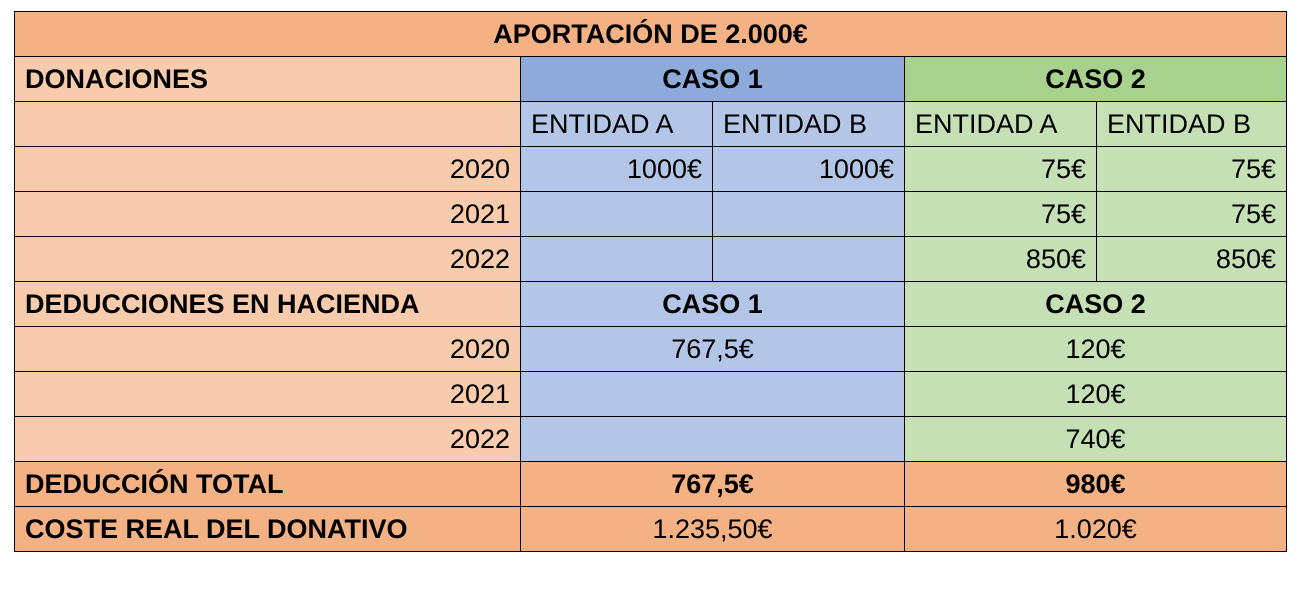  I want to click on caso2-entidad-b-value: 850€, so click(1191, 259).